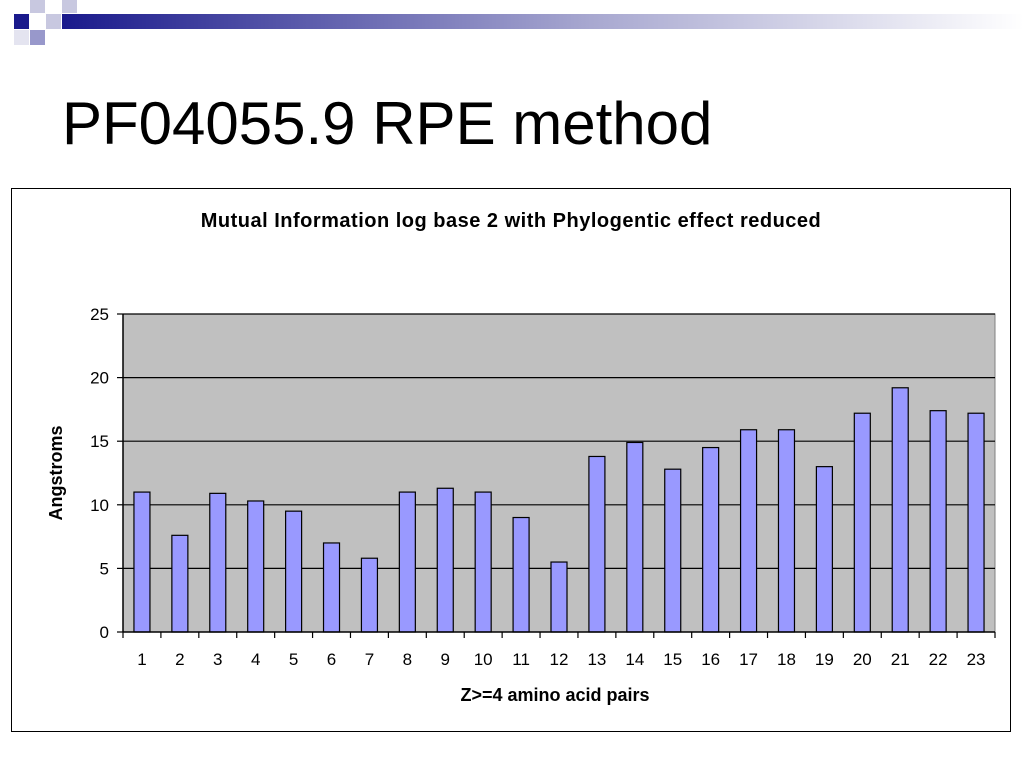  Describe the element at coordinates (634, 659) in the screenshot. I see `x-tick-label: 14` at that location.